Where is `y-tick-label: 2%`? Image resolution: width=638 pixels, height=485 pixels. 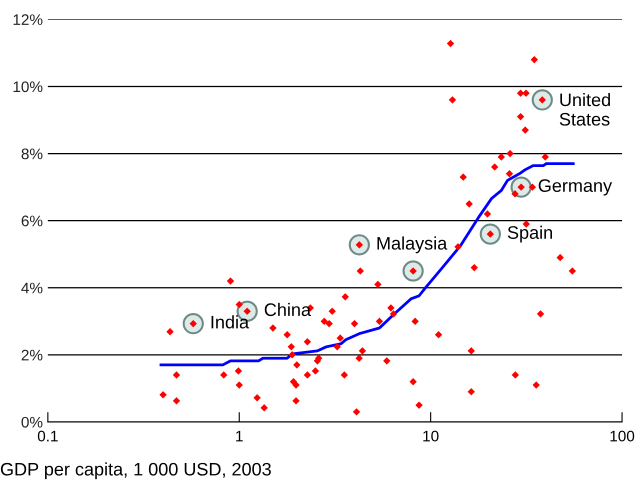 y-tick-label: 2% is located at coordinates (32, 355).